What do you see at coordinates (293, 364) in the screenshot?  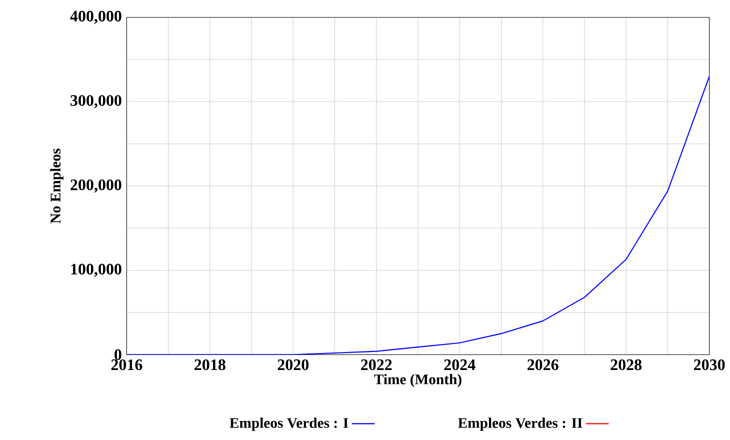 I see `x-tick-label: 2020` at bounding box center [293, 364].